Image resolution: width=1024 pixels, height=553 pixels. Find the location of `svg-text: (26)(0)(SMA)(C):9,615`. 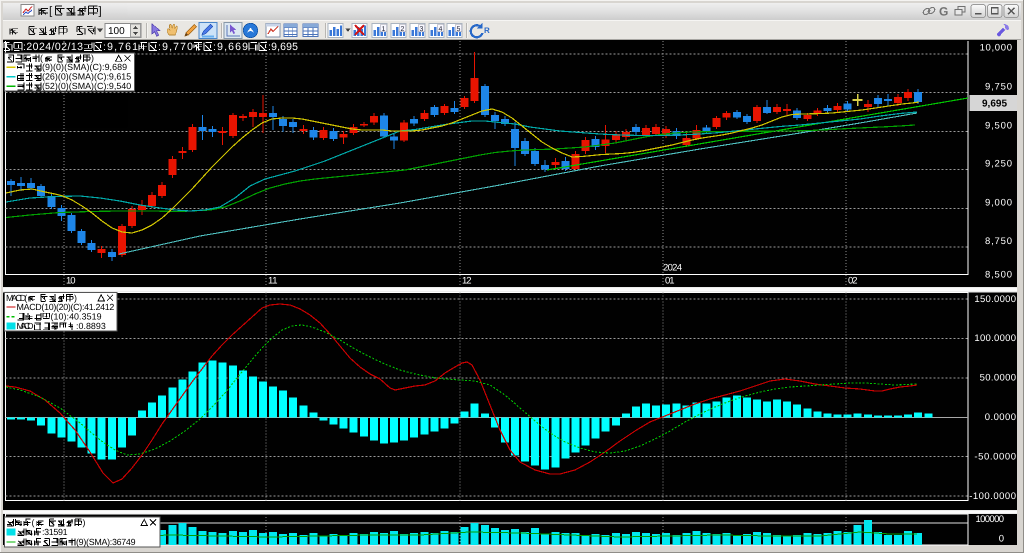

svg-text: (26)(0)(SMA)(C):9,615 is located at coordinates (86, 77).